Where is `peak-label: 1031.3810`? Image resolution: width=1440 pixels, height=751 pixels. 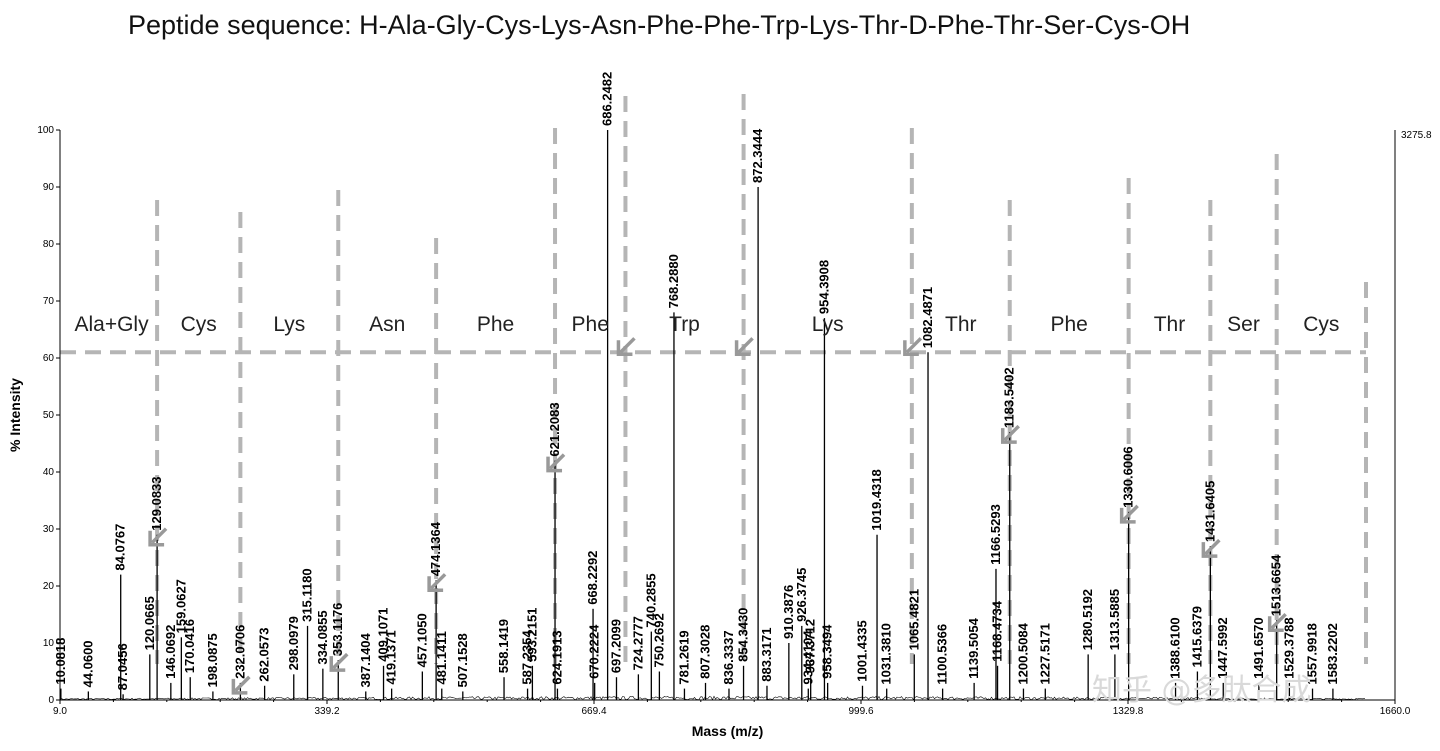 peak-label: 1031.3810 is located at coordinates (886, 653).